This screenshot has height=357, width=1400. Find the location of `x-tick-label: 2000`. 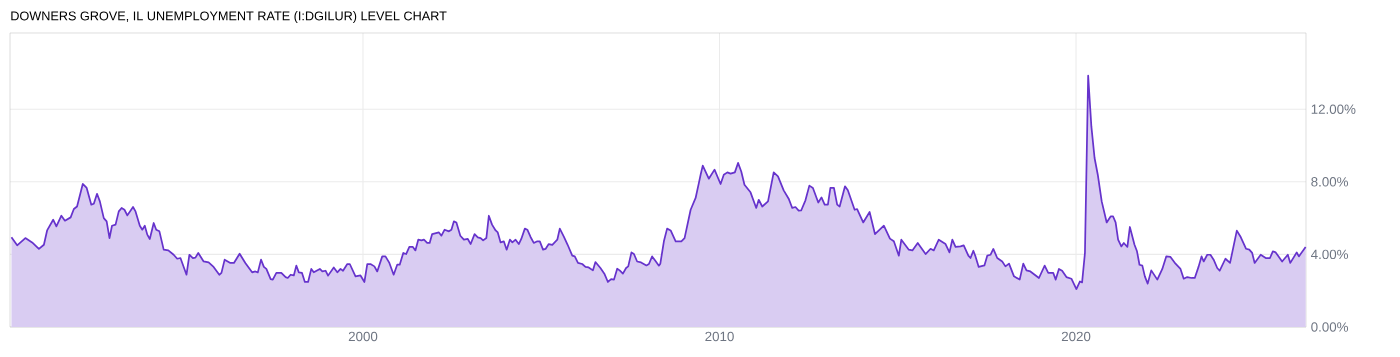

x-tick-label: 2000 is located at coordinates (363, 336).